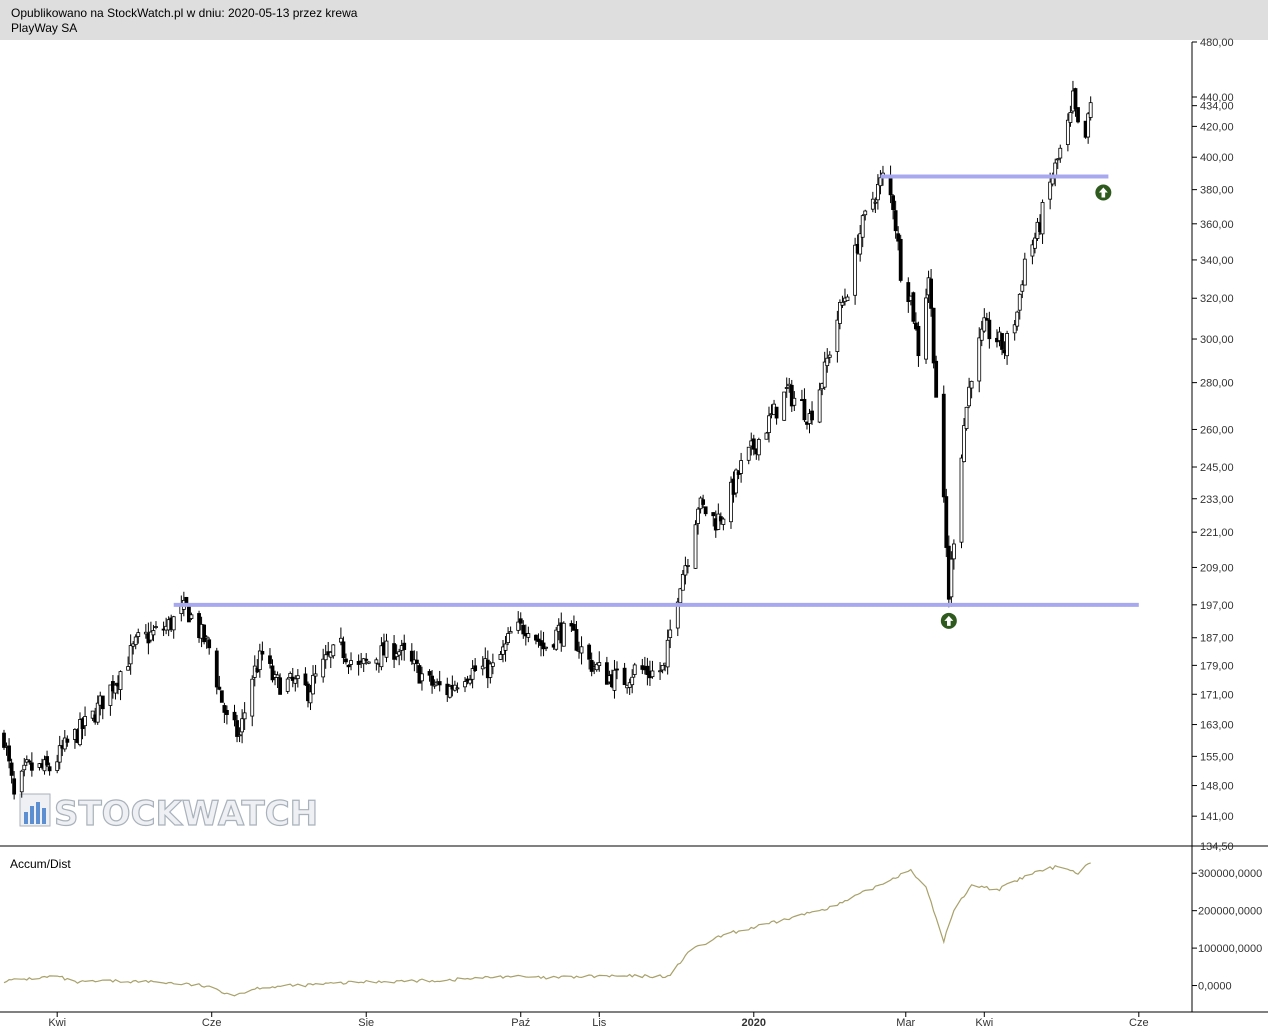 The height and width of the screenshot is (1030, 1268). Describe the element at coordinates (1217, 757) in the screenshot. I see `price-tick-label: 155,00` at that location.